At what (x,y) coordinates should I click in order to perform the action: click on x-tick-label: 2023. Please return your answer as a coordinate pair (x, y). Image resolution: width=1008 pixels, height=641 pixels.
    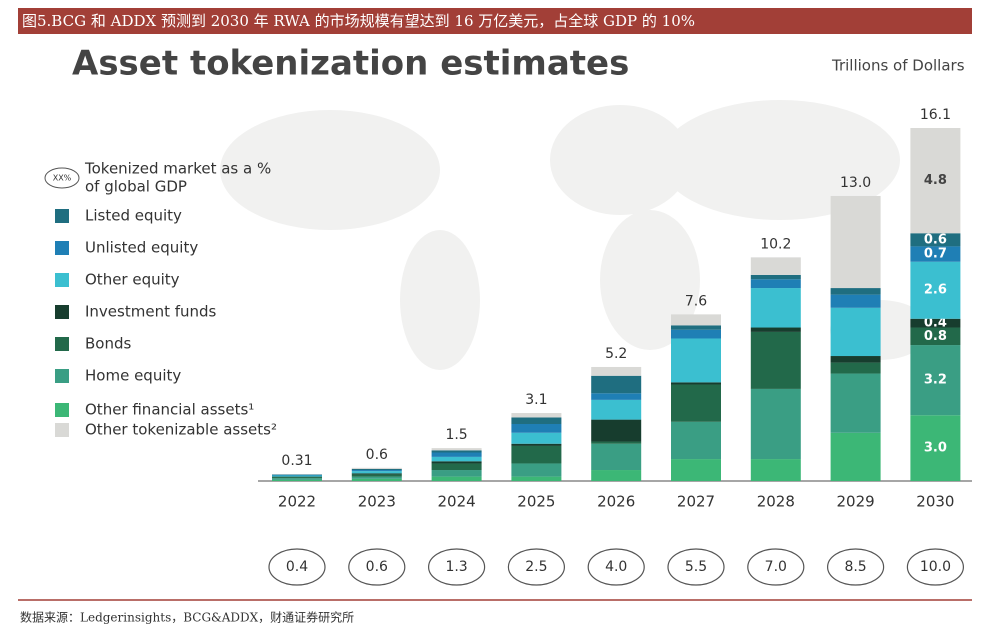
    Looking at the image, I should click on (377, 502).